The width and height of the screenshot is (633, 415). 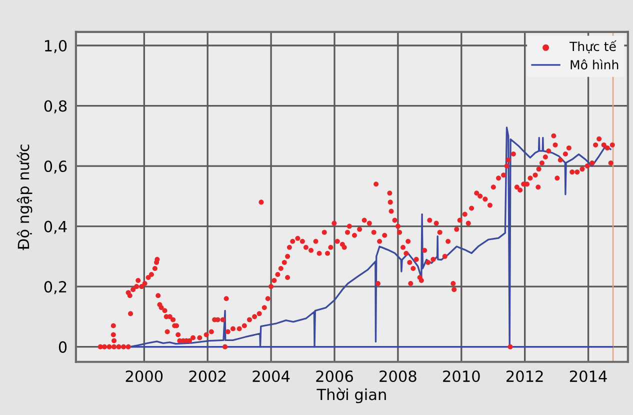 I want to click on y-axis-title: Độ ngập nước, so click(x=24, y=197).